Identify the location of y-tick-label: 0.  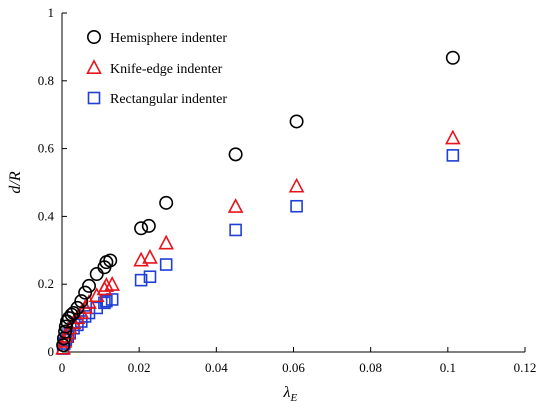
(51, 351).